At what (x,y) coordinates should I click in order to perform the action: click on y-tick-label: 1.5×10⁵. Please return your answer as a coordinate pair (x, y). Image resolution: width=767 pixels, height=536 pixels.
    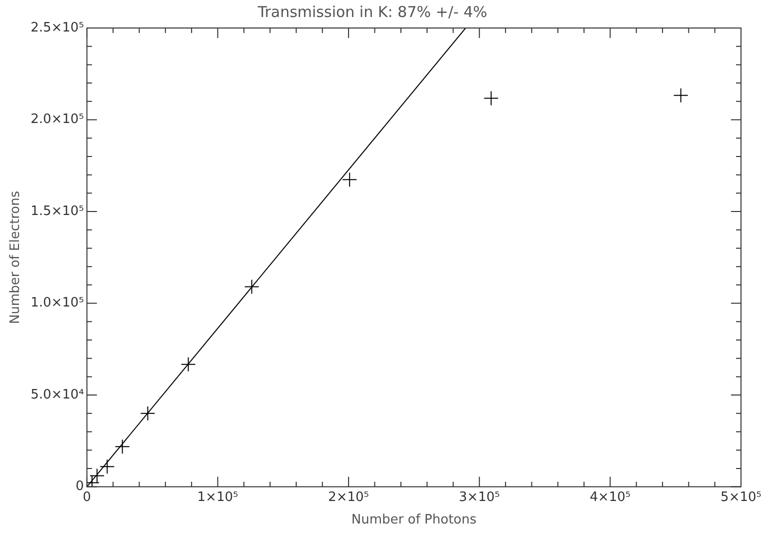
    Looking at the image, I should click on (57, 211).